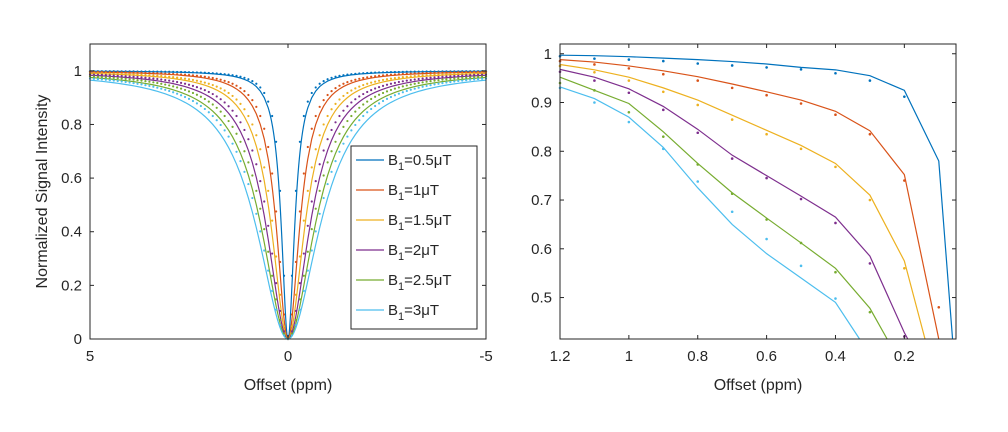  I want to click on legend-label-1: B1=0.5μT, so click(420, 162).